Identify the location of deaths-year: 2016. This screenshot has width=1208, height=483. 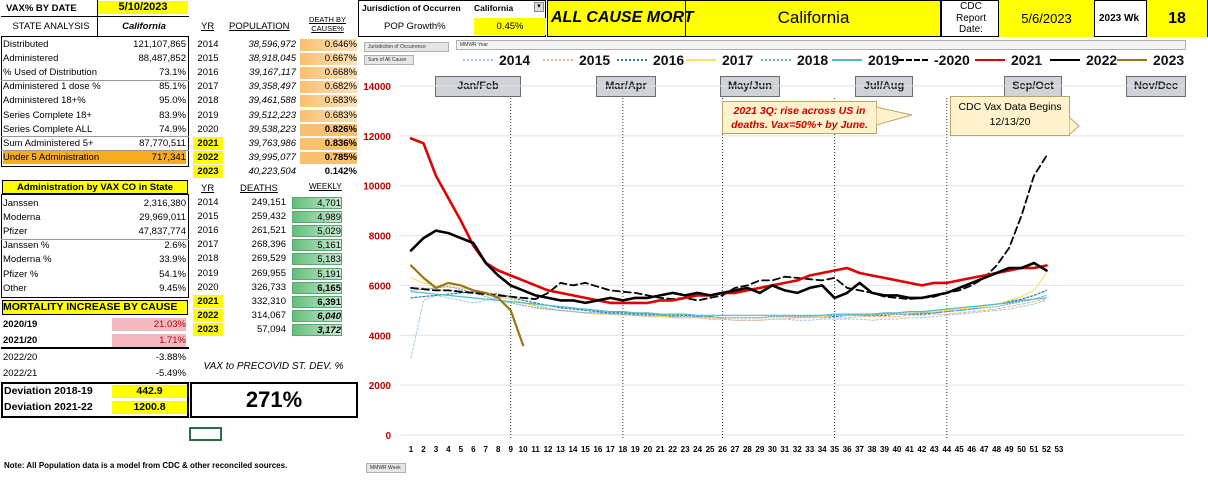
(208, 231).